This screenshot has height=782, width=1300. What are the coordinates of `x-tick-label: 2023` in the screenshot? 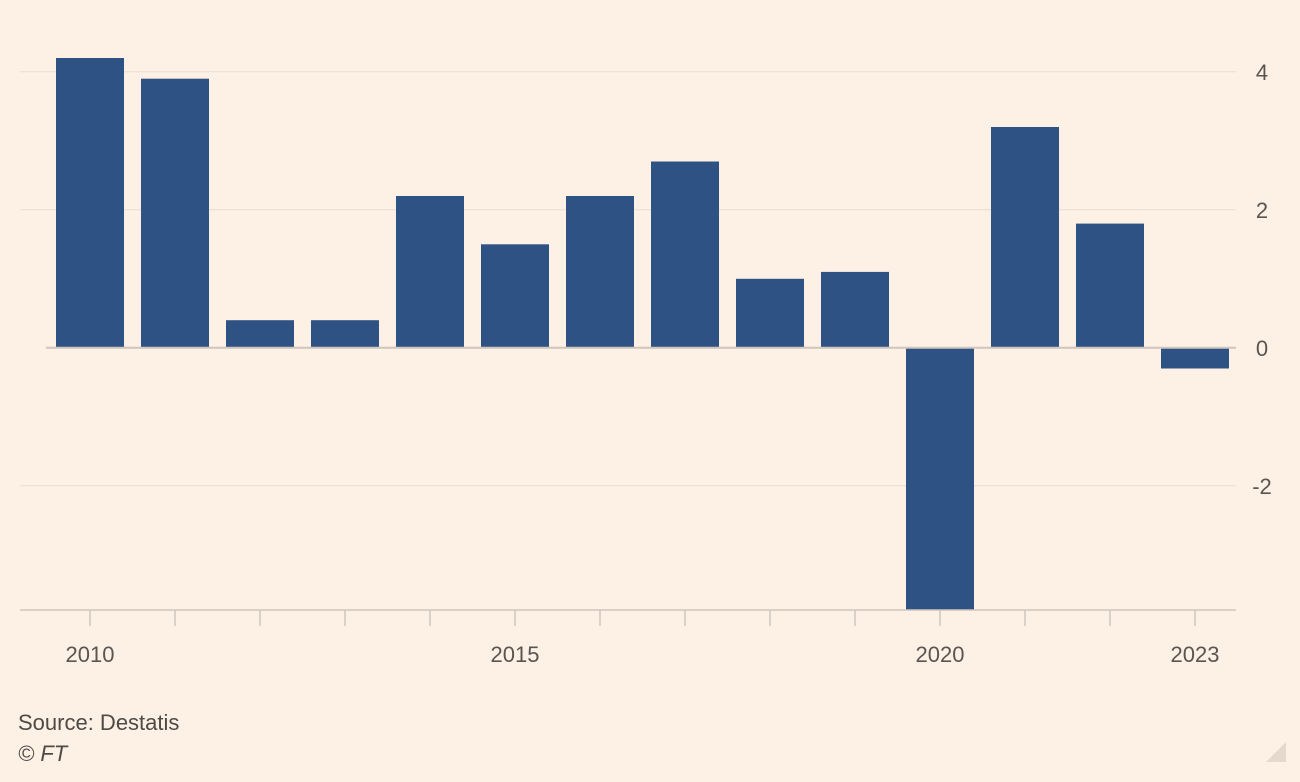 It's located at (1195, 654).